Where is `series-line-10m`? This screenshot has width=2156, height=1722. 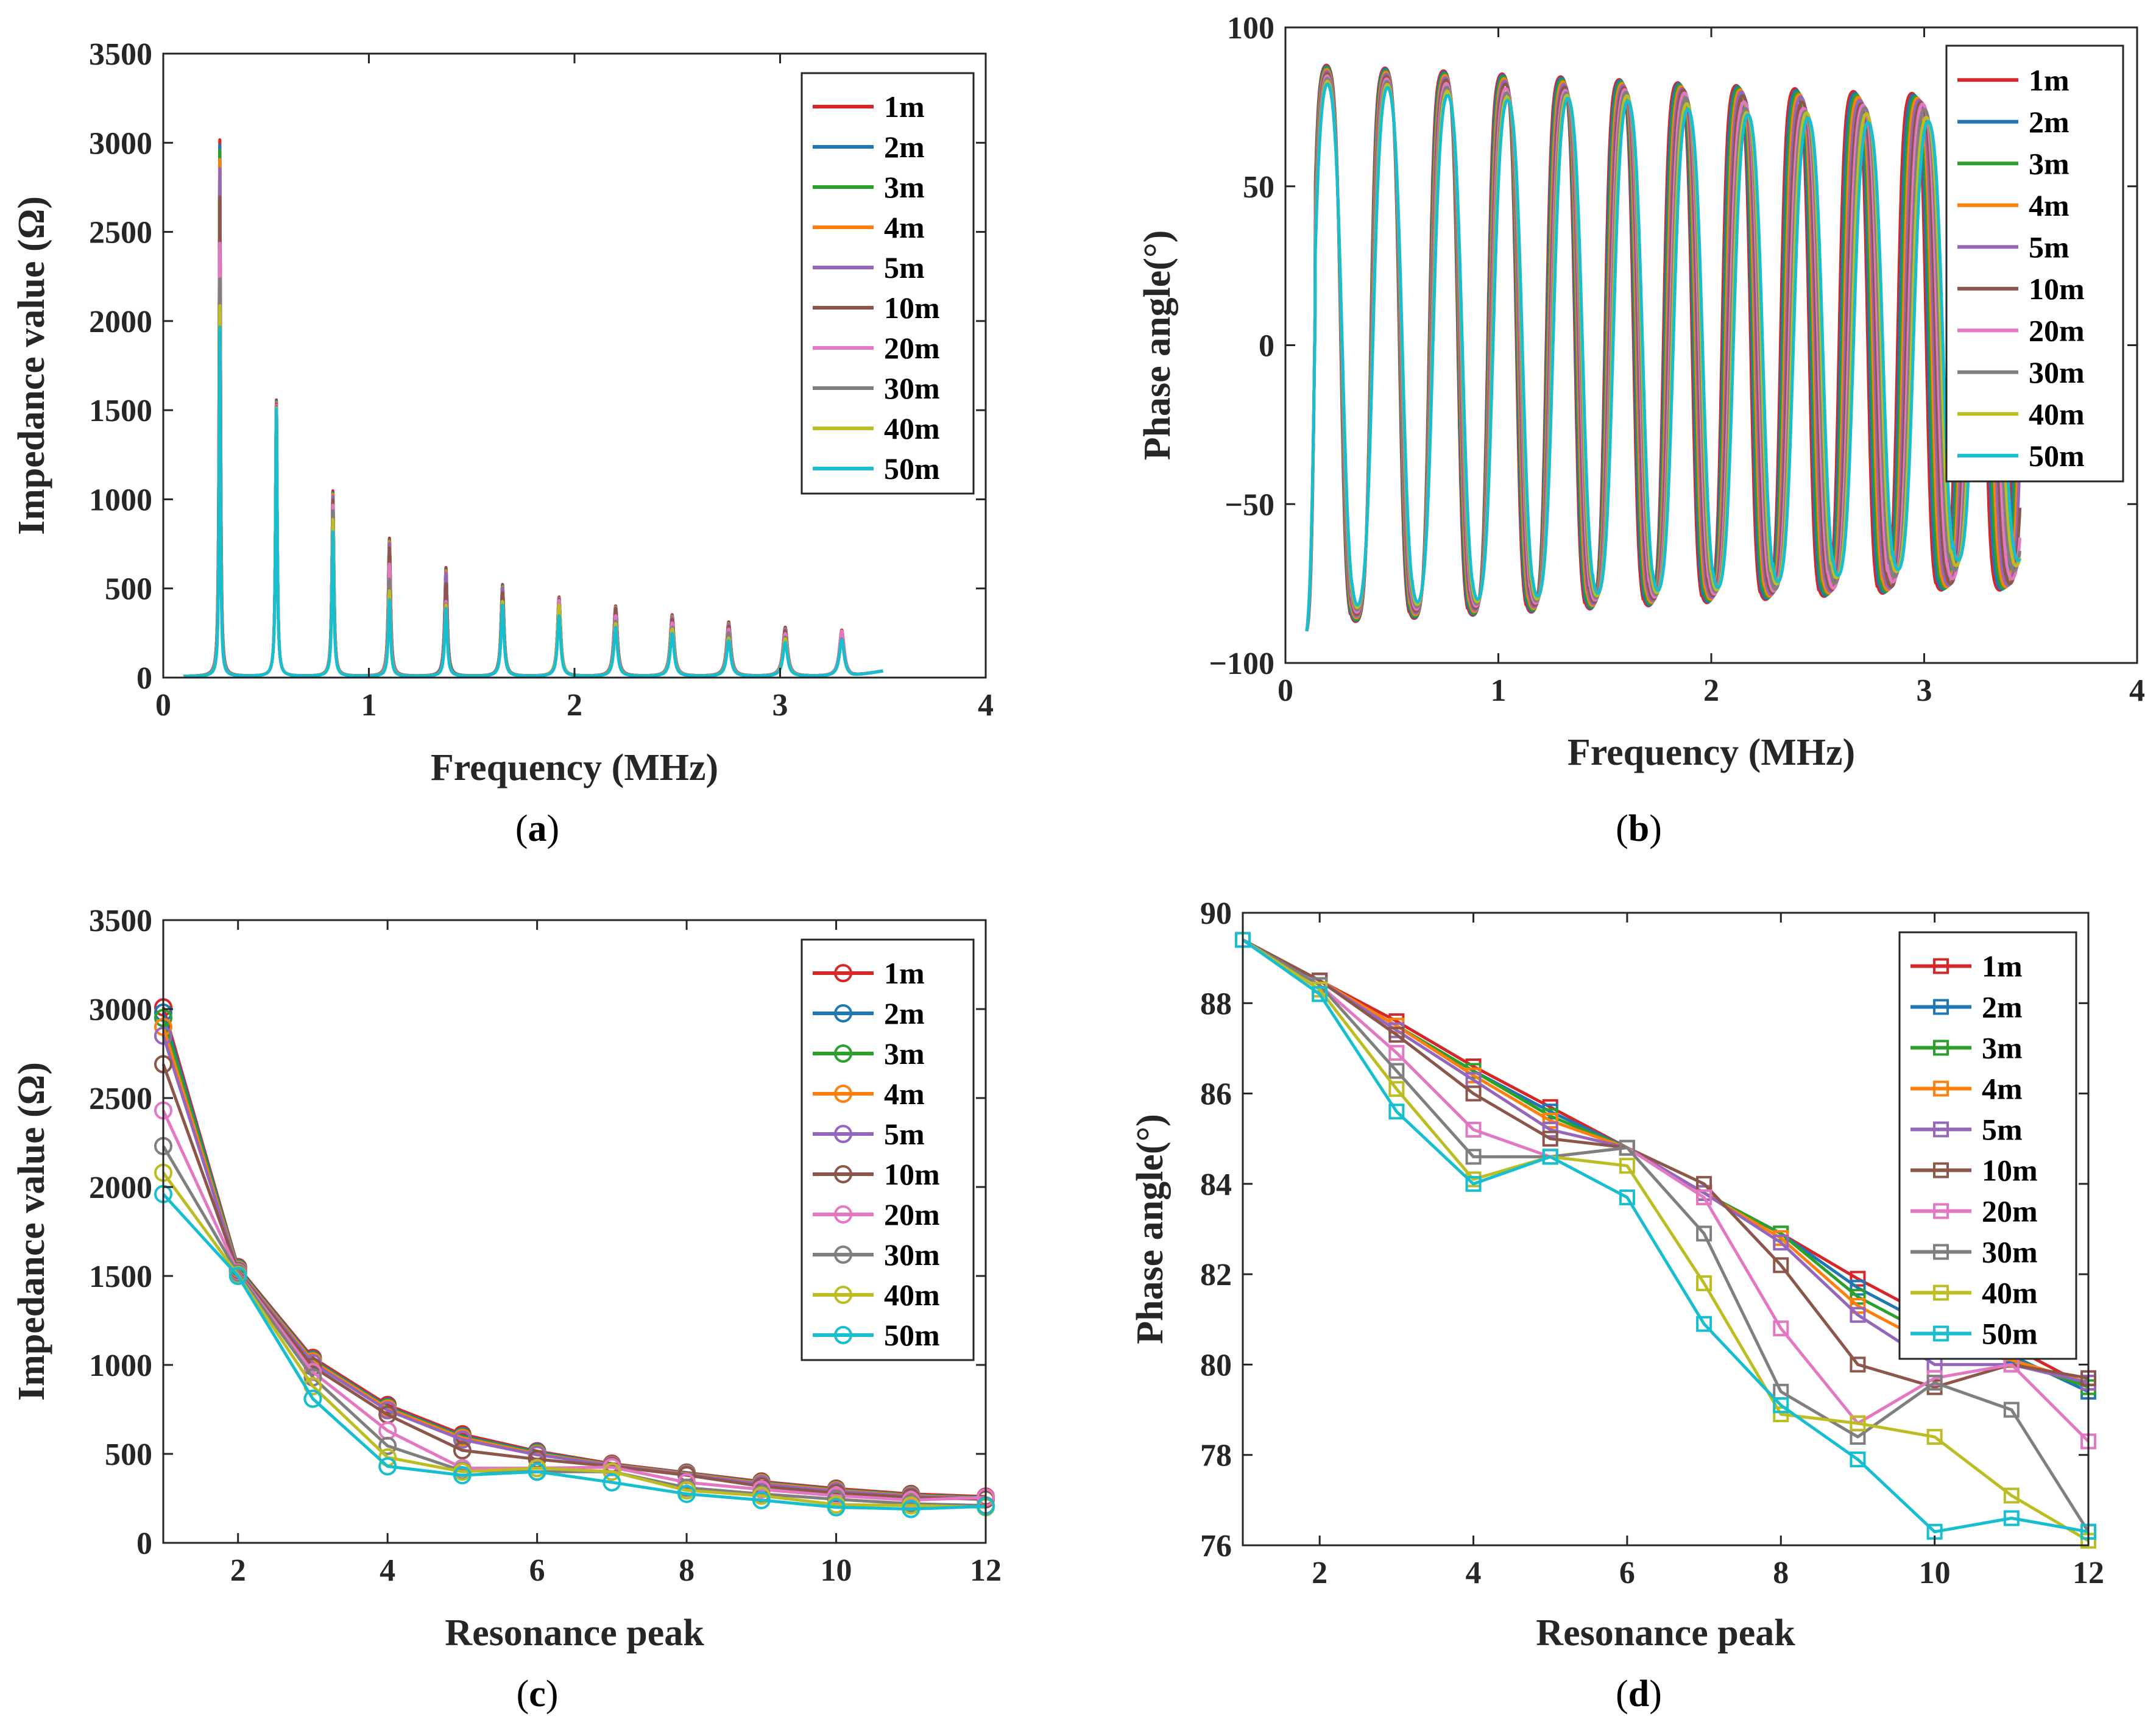 series-line-10m is located at coordinates (573, 1282).